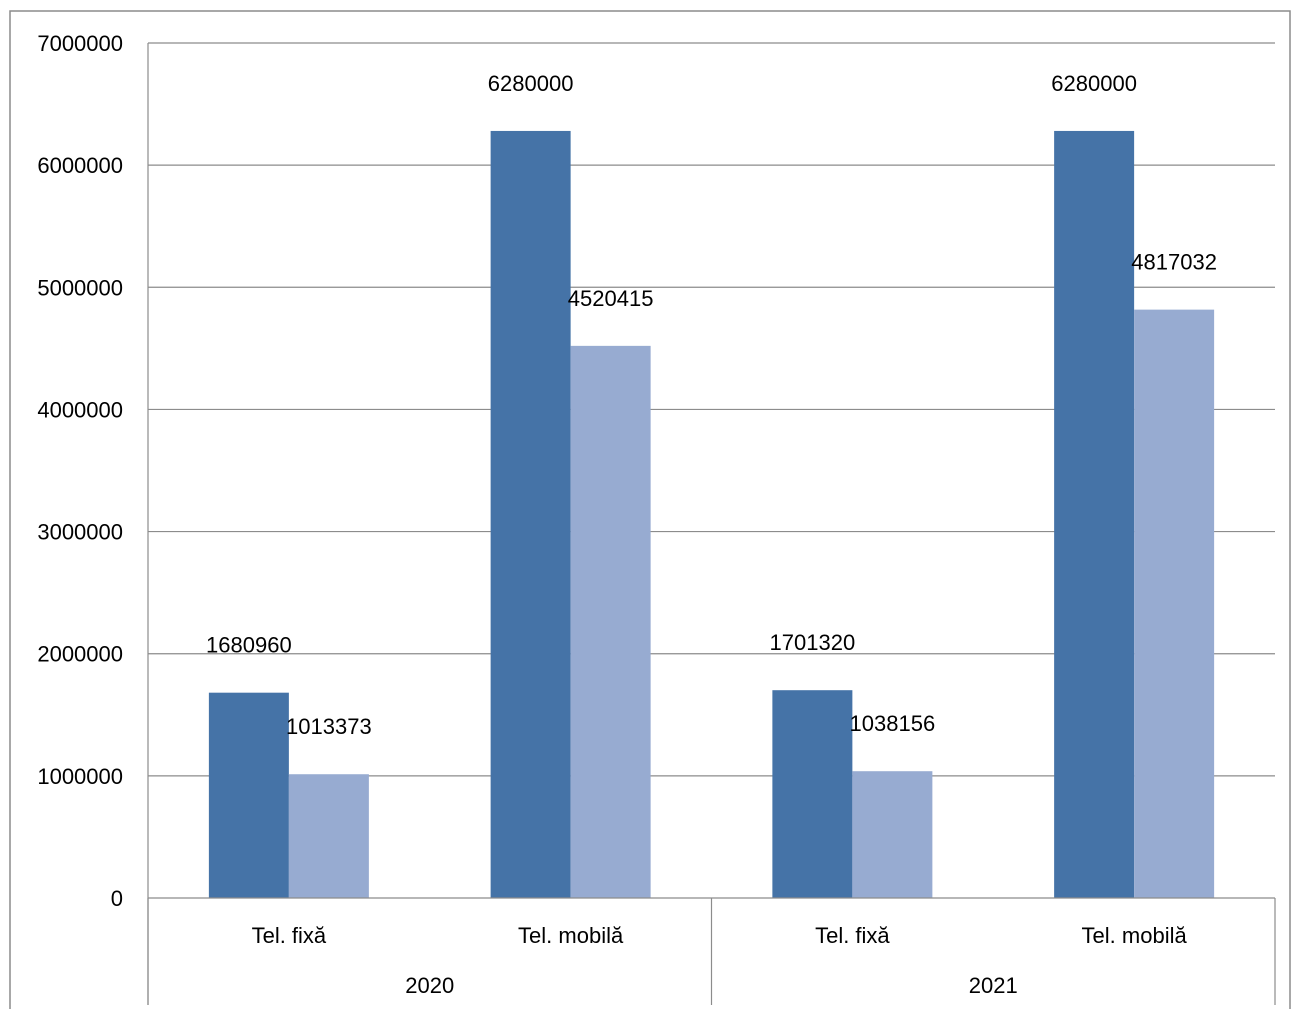 This screenshot has height=1009, width=1291. I want to click on group-label: 2020, so click(429, 985).